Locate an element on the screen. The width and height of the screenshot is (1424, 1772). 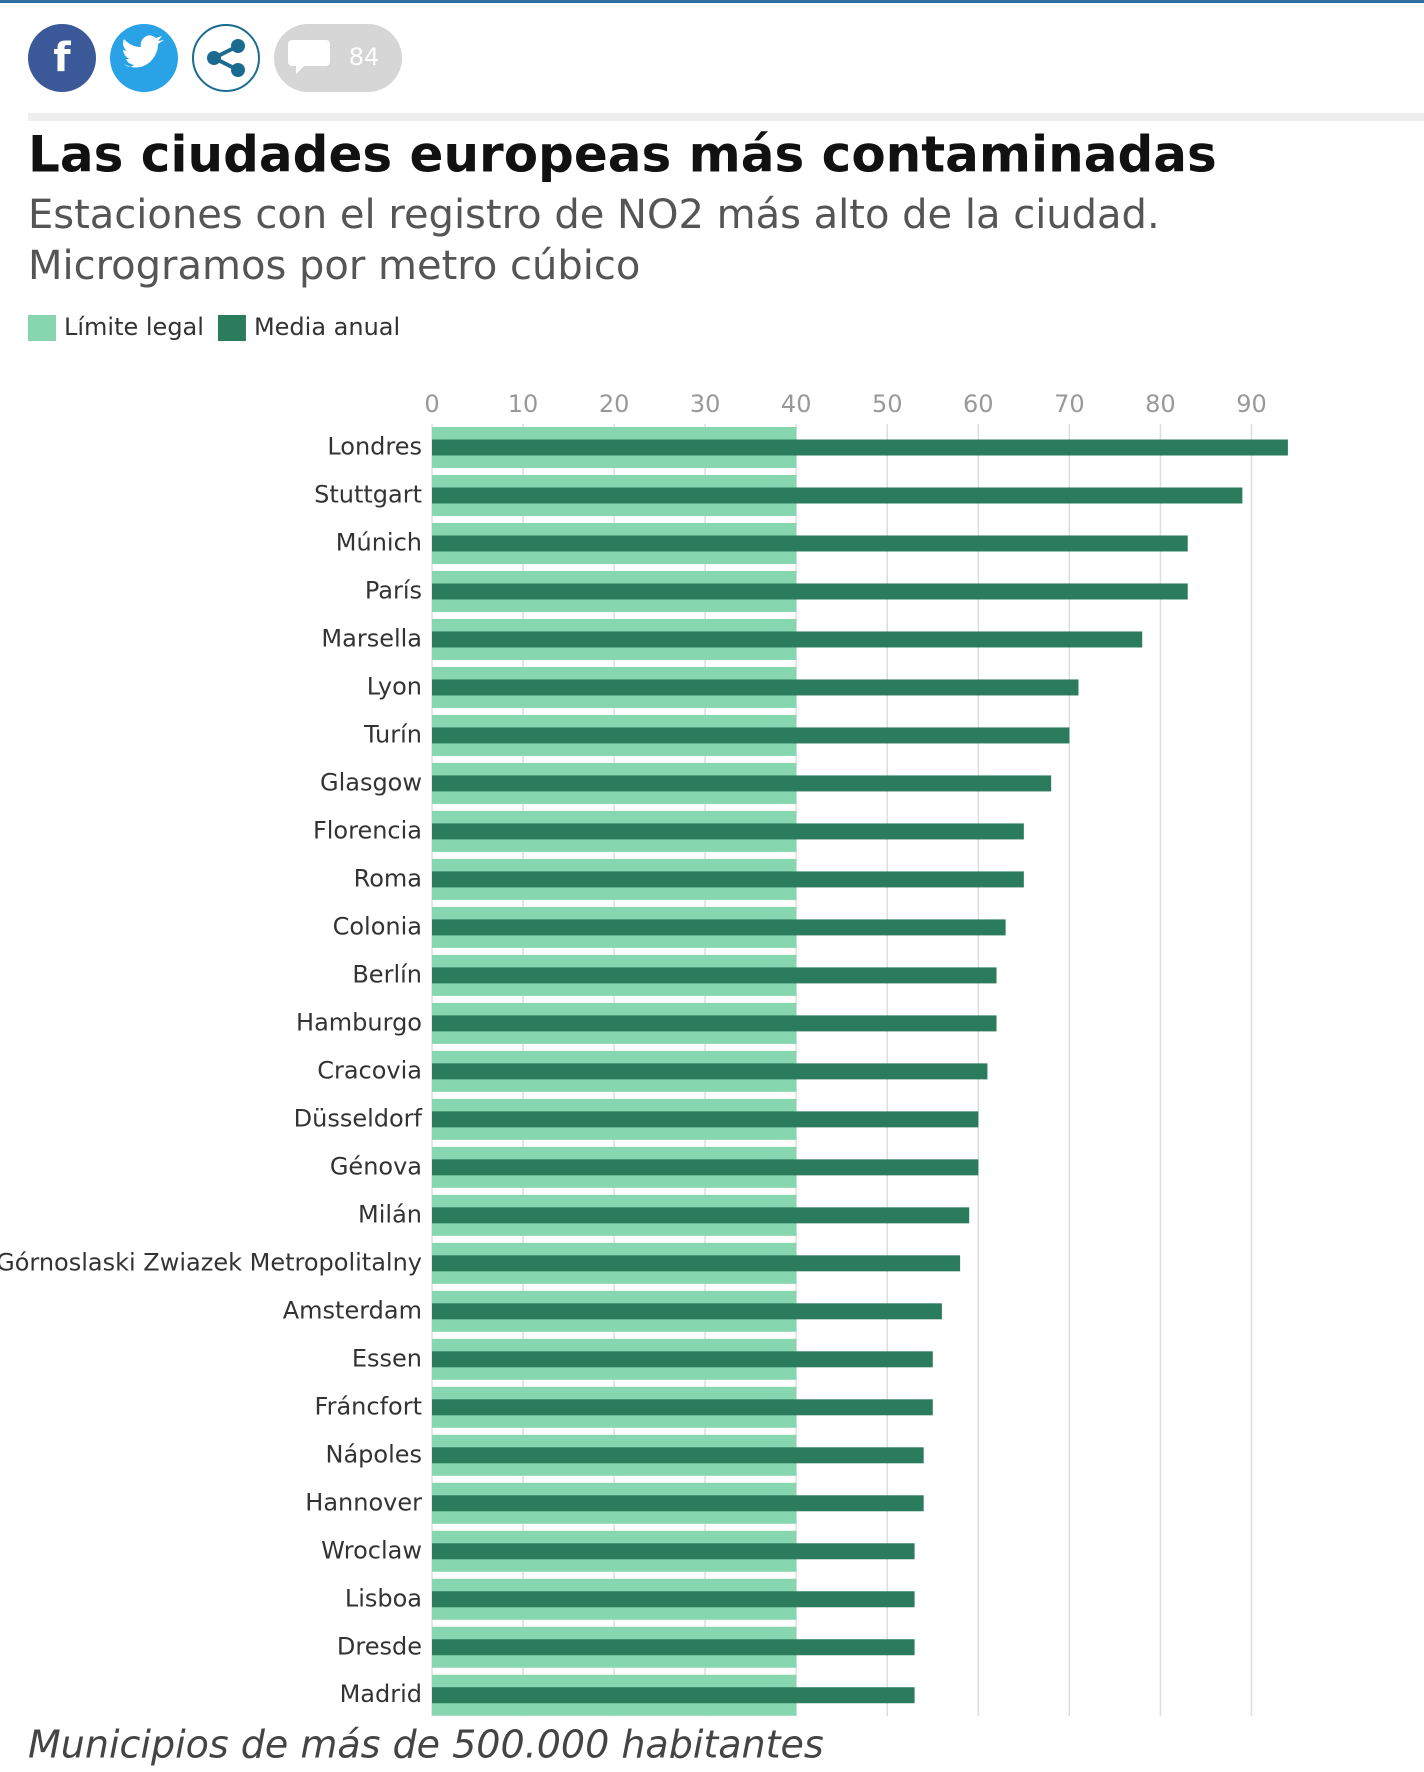
share-button is located at coordinates (226, 58).